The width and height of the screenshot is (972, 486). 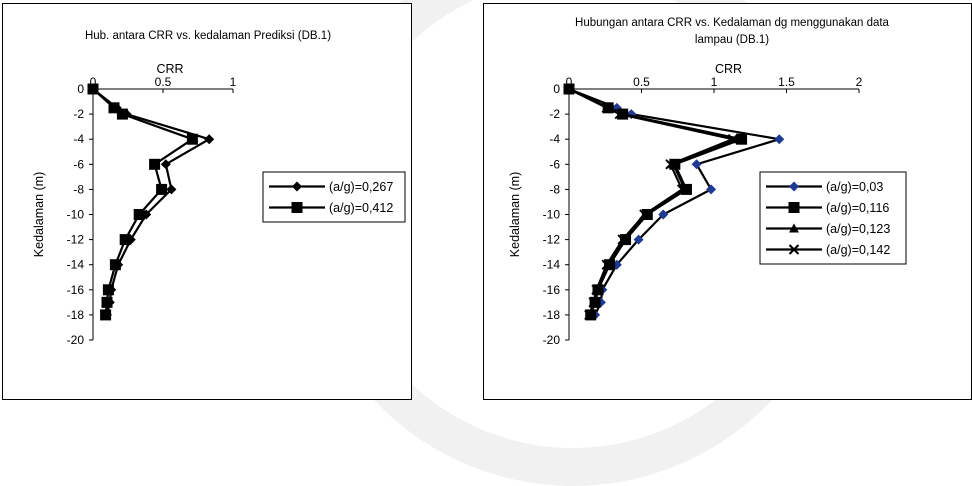 I want to click on left-y-tick-label: -10, so click(x=76, y=215).